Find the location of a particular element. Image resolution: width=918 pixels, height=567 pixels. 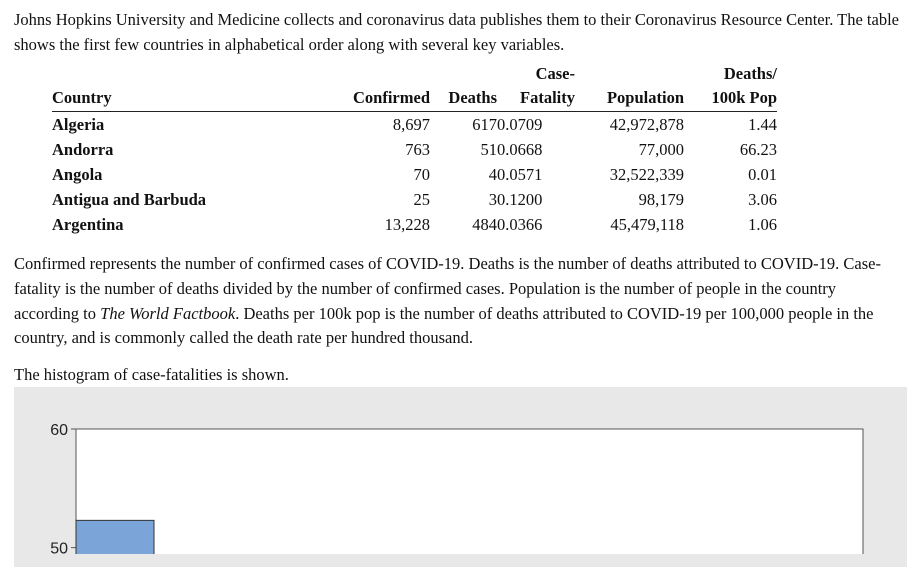

cell-country: Andorra is located at coordinates (83, 149).